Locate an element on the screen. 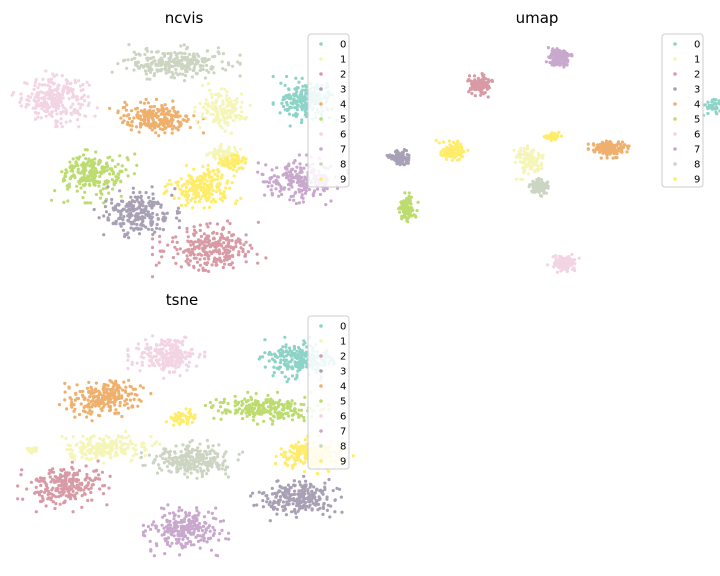 The image size is (720, 576). panel-title-tsne: tsne is located at coordinates (182, 300).